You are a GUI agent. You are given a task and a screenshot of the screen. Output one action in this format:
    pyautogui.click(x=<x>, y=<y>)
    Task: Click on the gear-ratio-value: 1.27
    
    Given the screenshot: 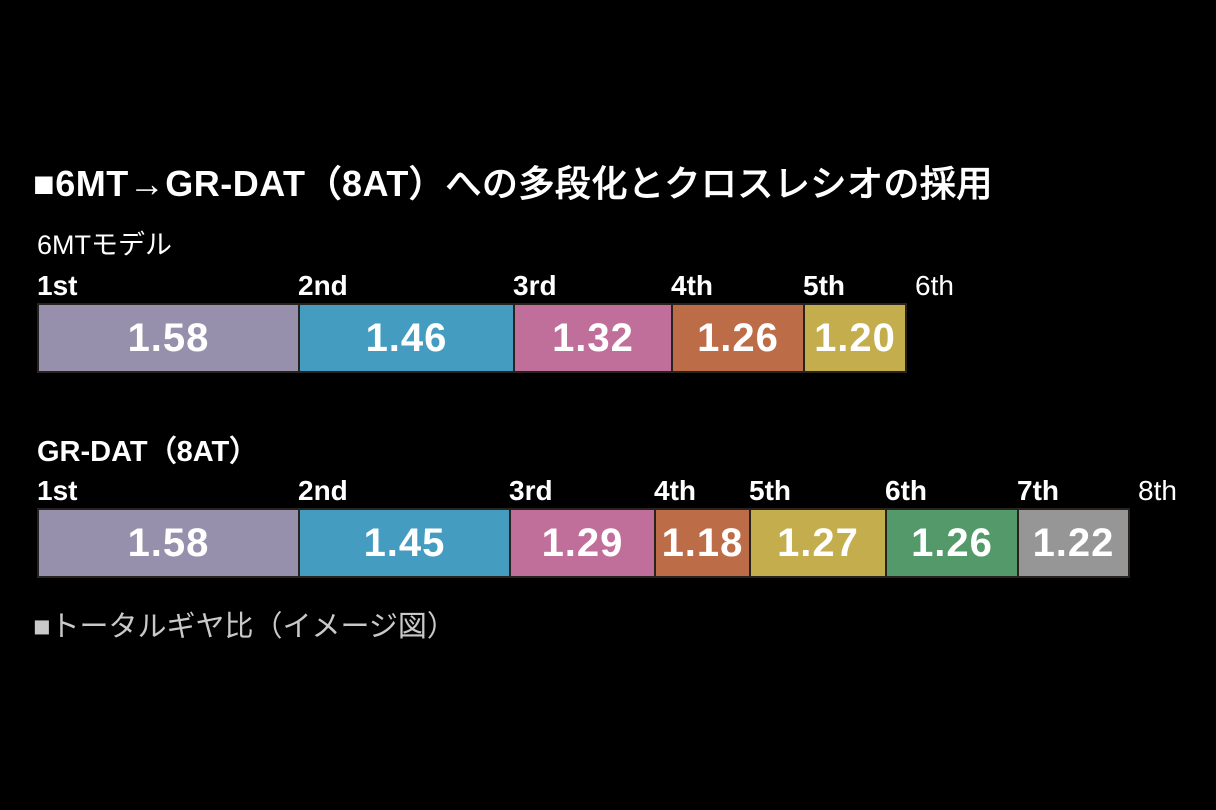 What is the action you would take?
    pyautogui.click(x=818, y=542)
    